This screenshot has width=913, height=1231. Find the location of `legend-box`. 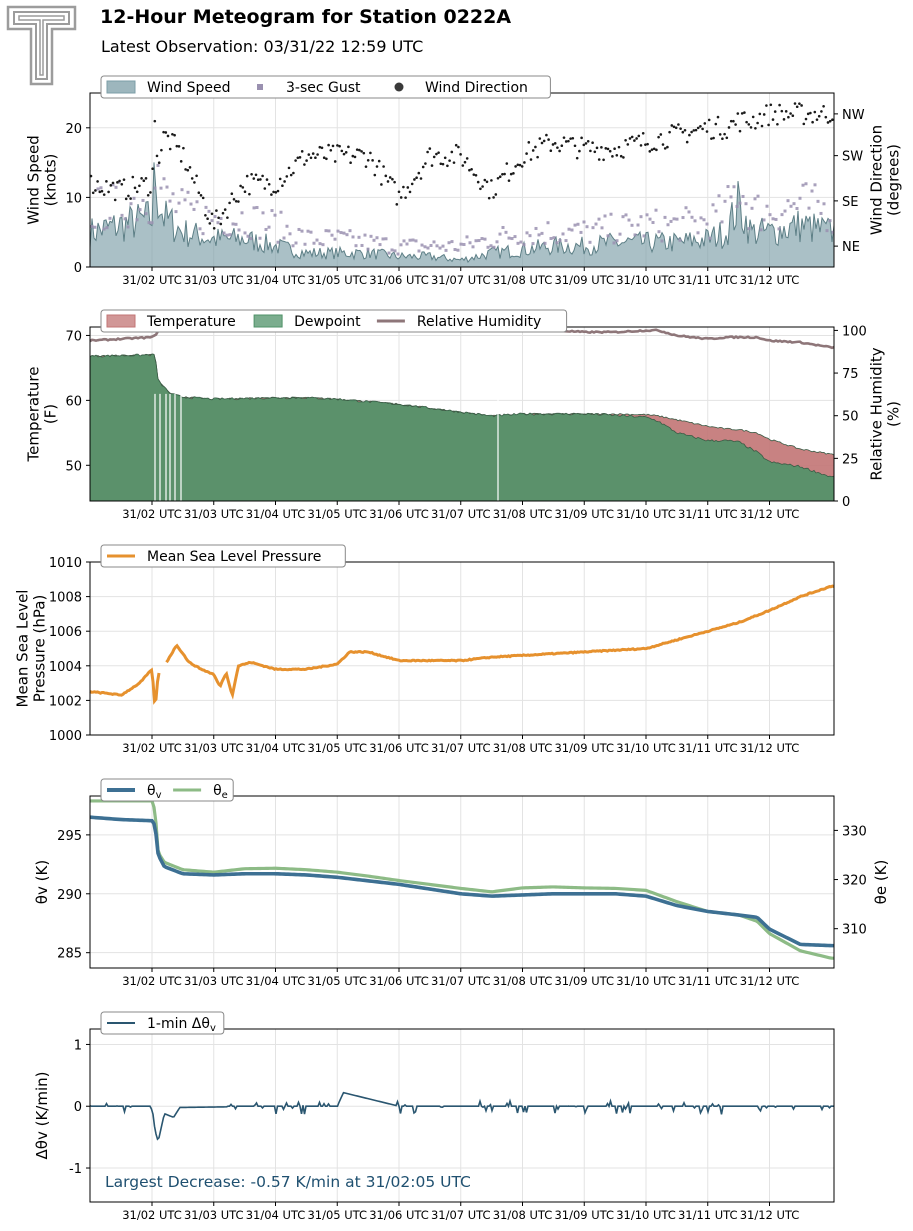

legend-box is located at coordinates (325, 87).